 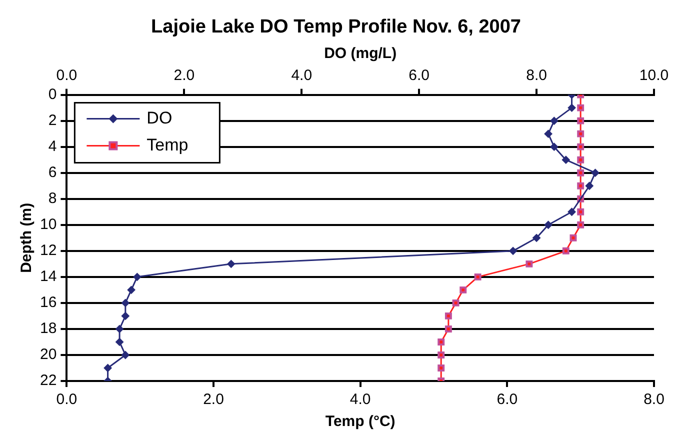 What do you see at coordinates (536, 75) in the screenshot?
I see `x2-tick-label: 8.0` at bounding box center [536, 75].